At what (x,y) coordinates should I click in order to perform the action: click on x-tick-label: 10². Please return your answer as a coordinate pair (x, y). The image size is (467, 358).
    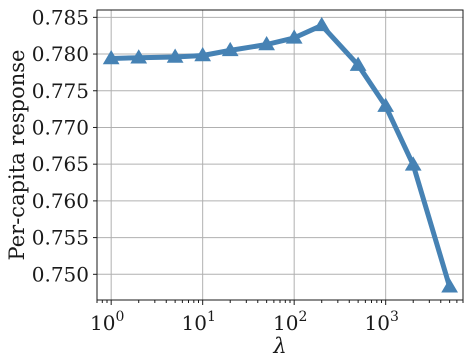
    Looking at the image, I should click on (290, 322).